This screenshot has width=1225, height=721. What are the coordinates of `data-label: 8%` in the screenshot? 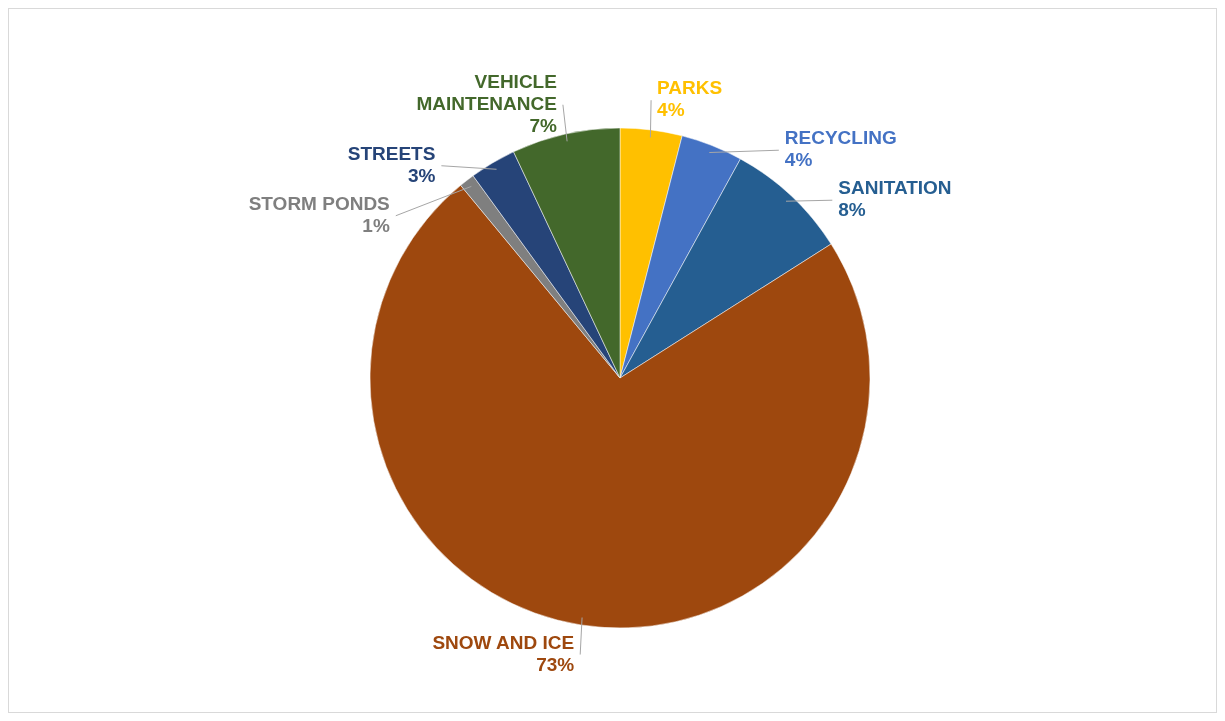 It's located at (852, 210).